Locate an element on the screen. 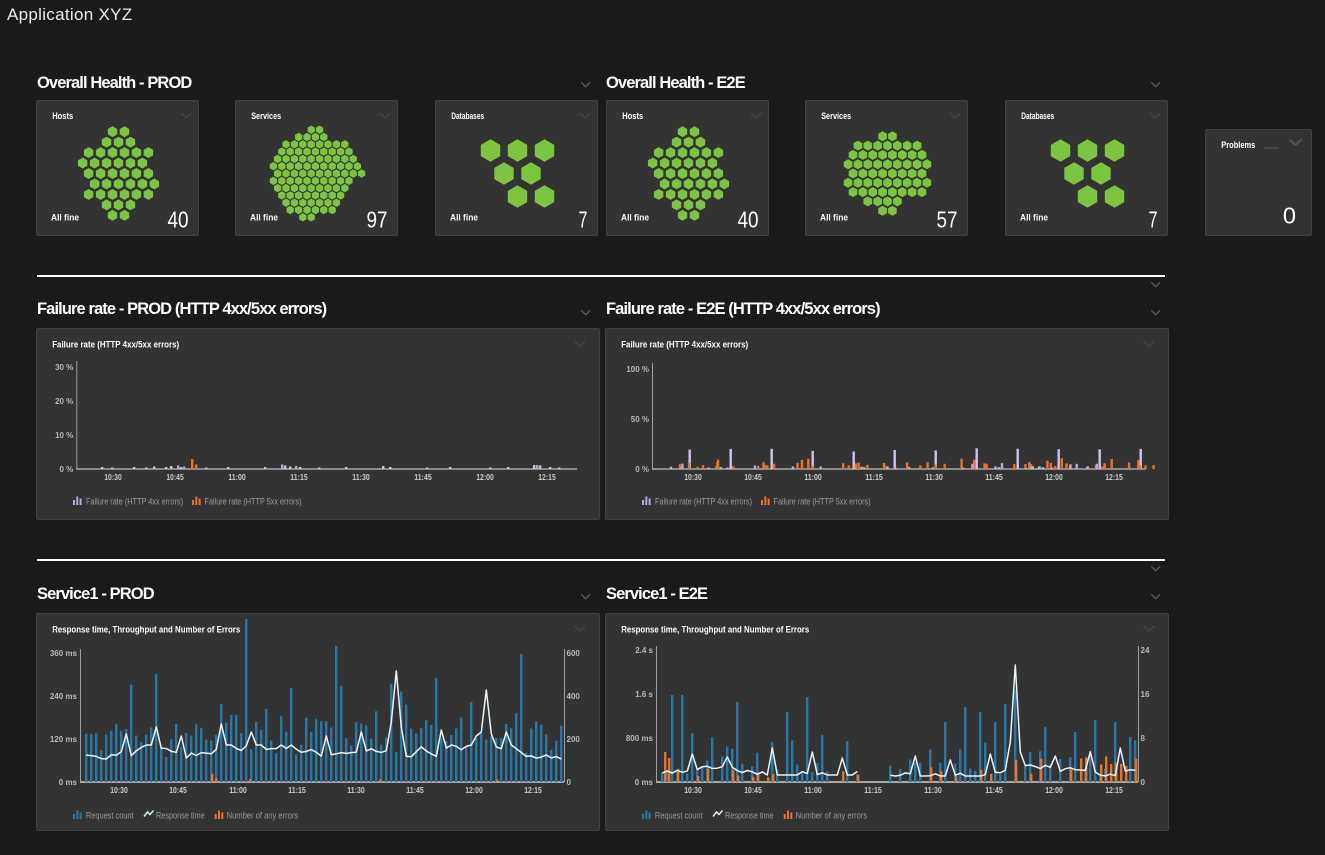  svg-text: 57 is located at coordinates (947, 219).